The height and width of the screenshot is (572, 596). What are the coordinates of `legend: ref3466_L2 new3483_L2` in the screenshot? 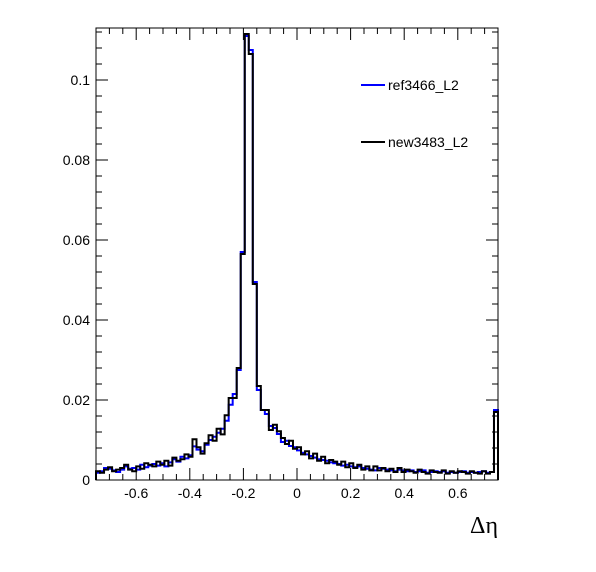 It's located at (424, 113).